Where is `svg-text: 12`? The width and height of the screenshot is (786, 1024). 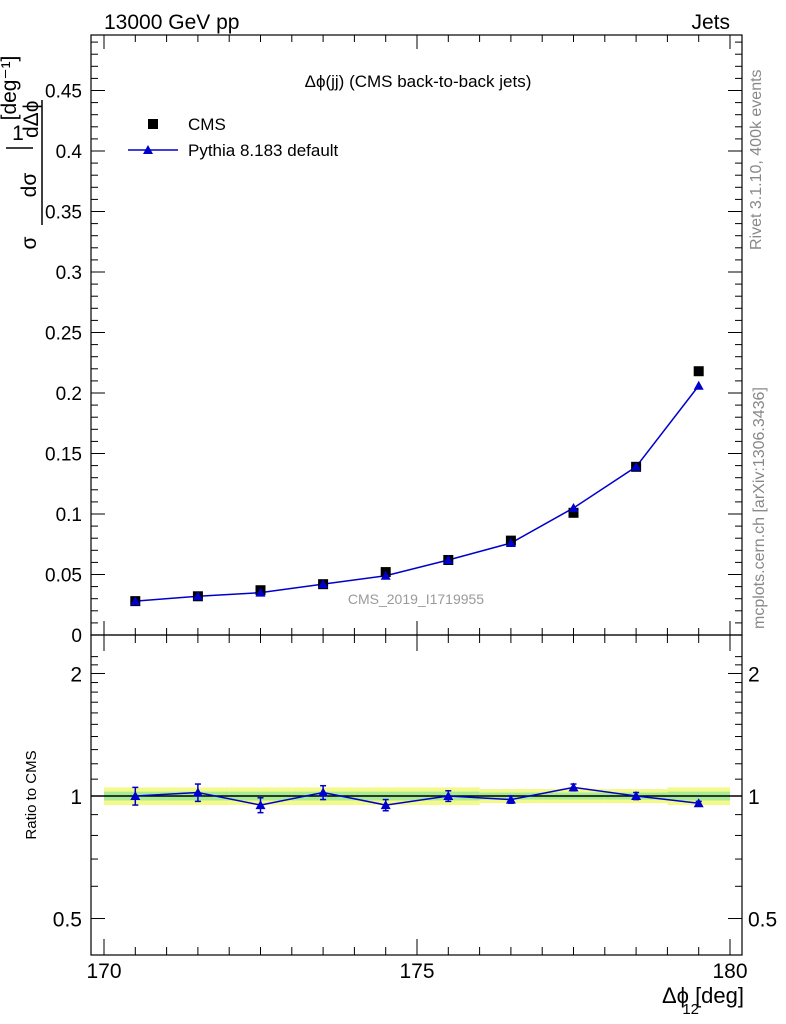
svg-text: 12 is located at coordinates (690, 1009).